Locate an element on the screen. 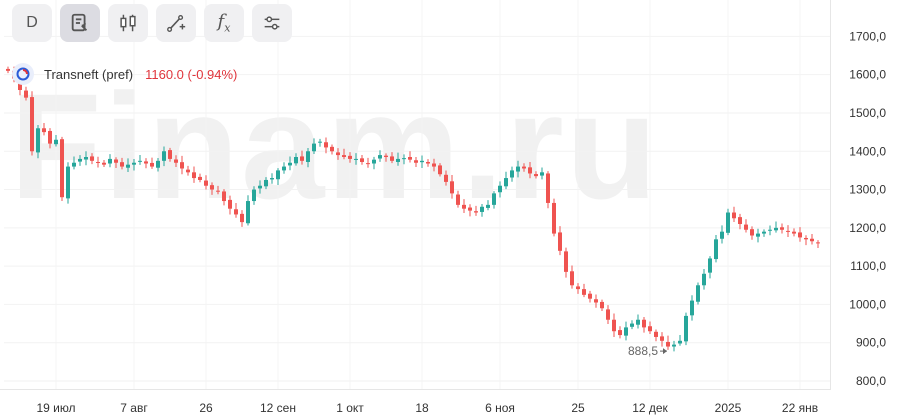  settings-button is located at coordinates (272, 23).